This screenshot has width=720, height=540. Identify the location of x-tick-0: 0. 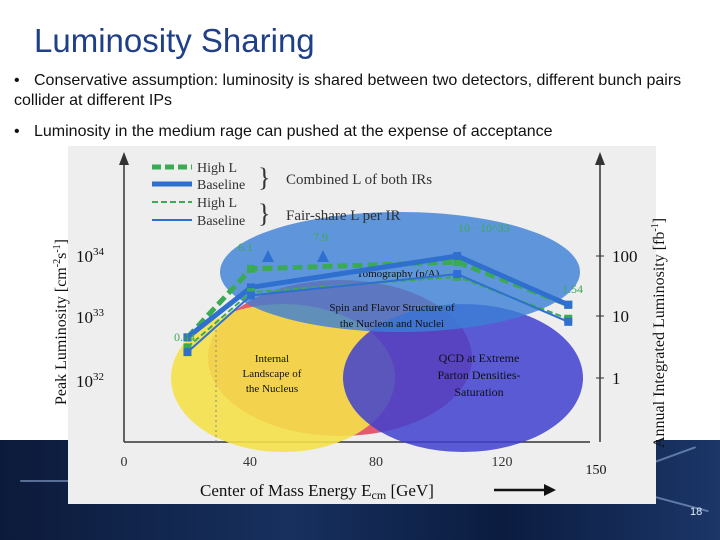
(124, 462).